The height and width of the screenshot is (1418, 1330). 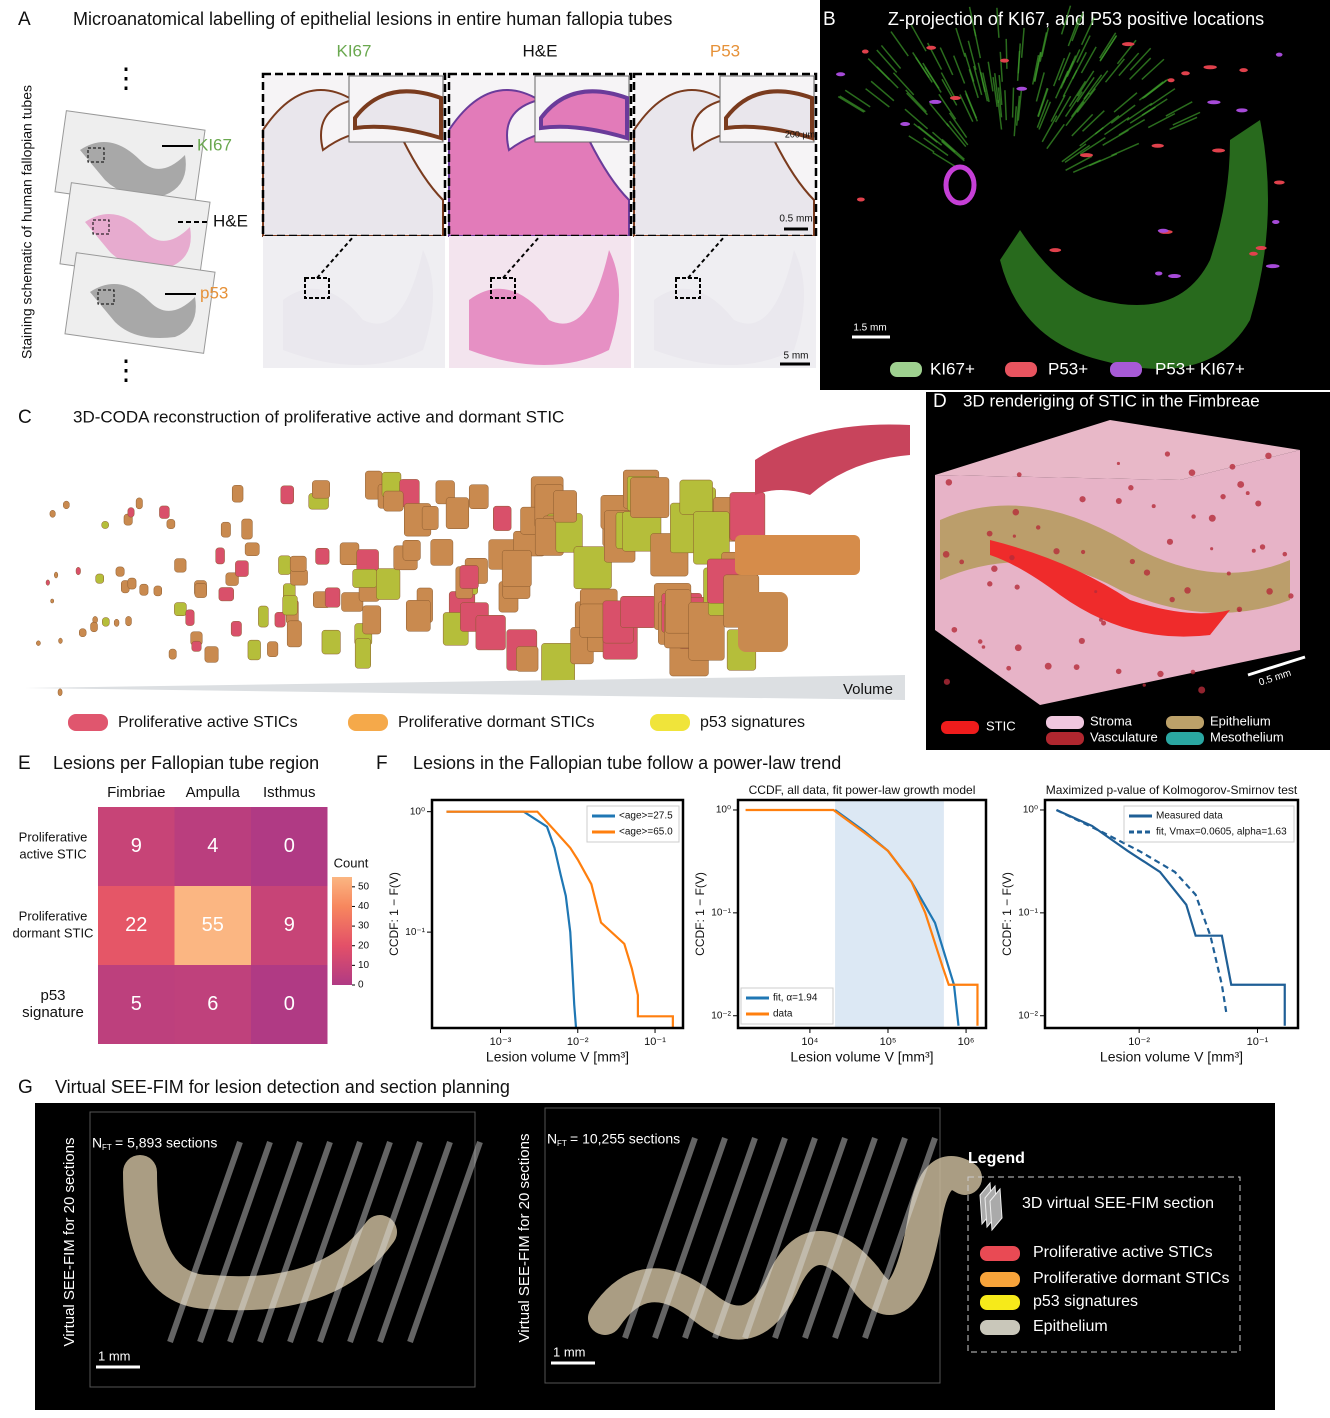 What do you see at coordinates (1209, 824) in the screenshot?
I see `legend-box` at bounding box center [1209, 824].